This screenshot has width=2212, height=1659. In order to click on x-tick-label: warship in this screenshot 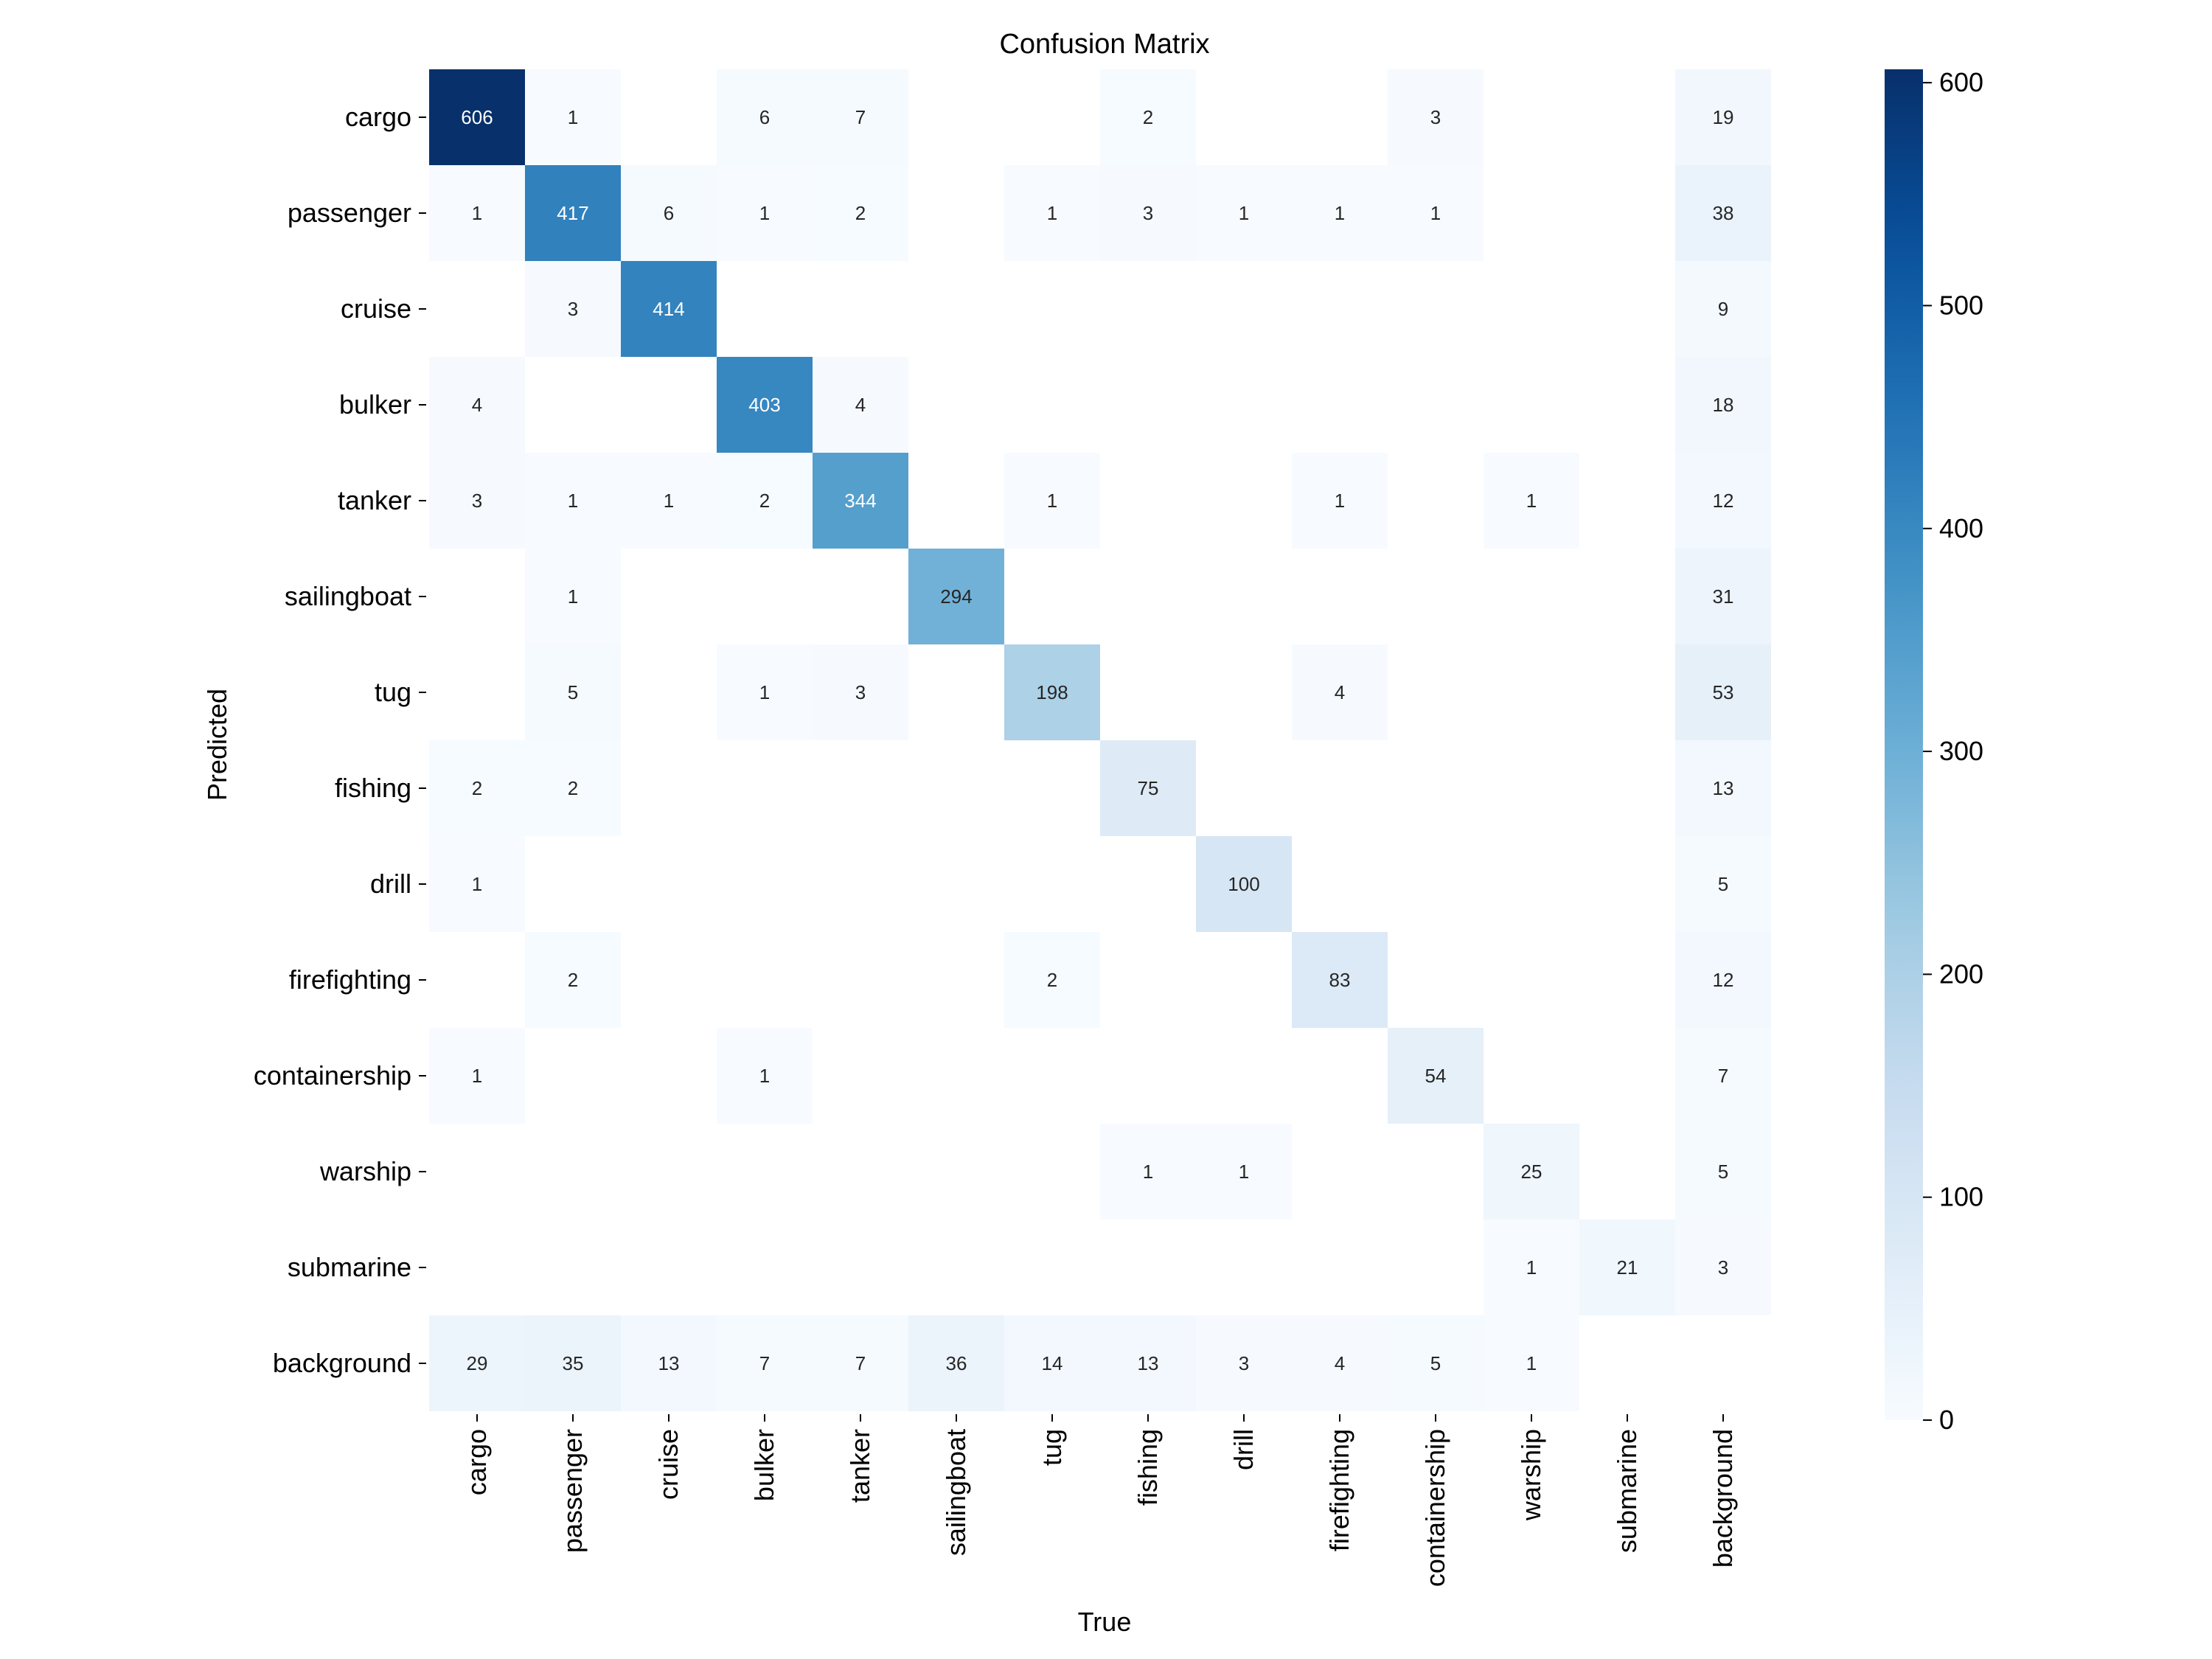, I will do `click(1531, 1475)`.